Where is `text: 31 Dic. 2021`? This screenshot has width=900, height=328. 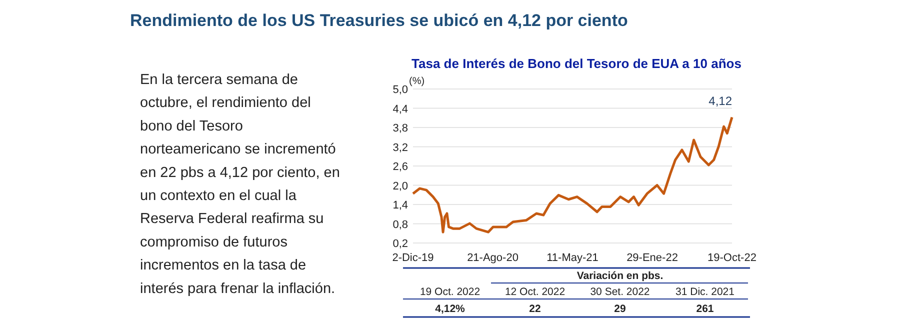
text: 31 Dic. 2021 is located at coordinates (705, 292).